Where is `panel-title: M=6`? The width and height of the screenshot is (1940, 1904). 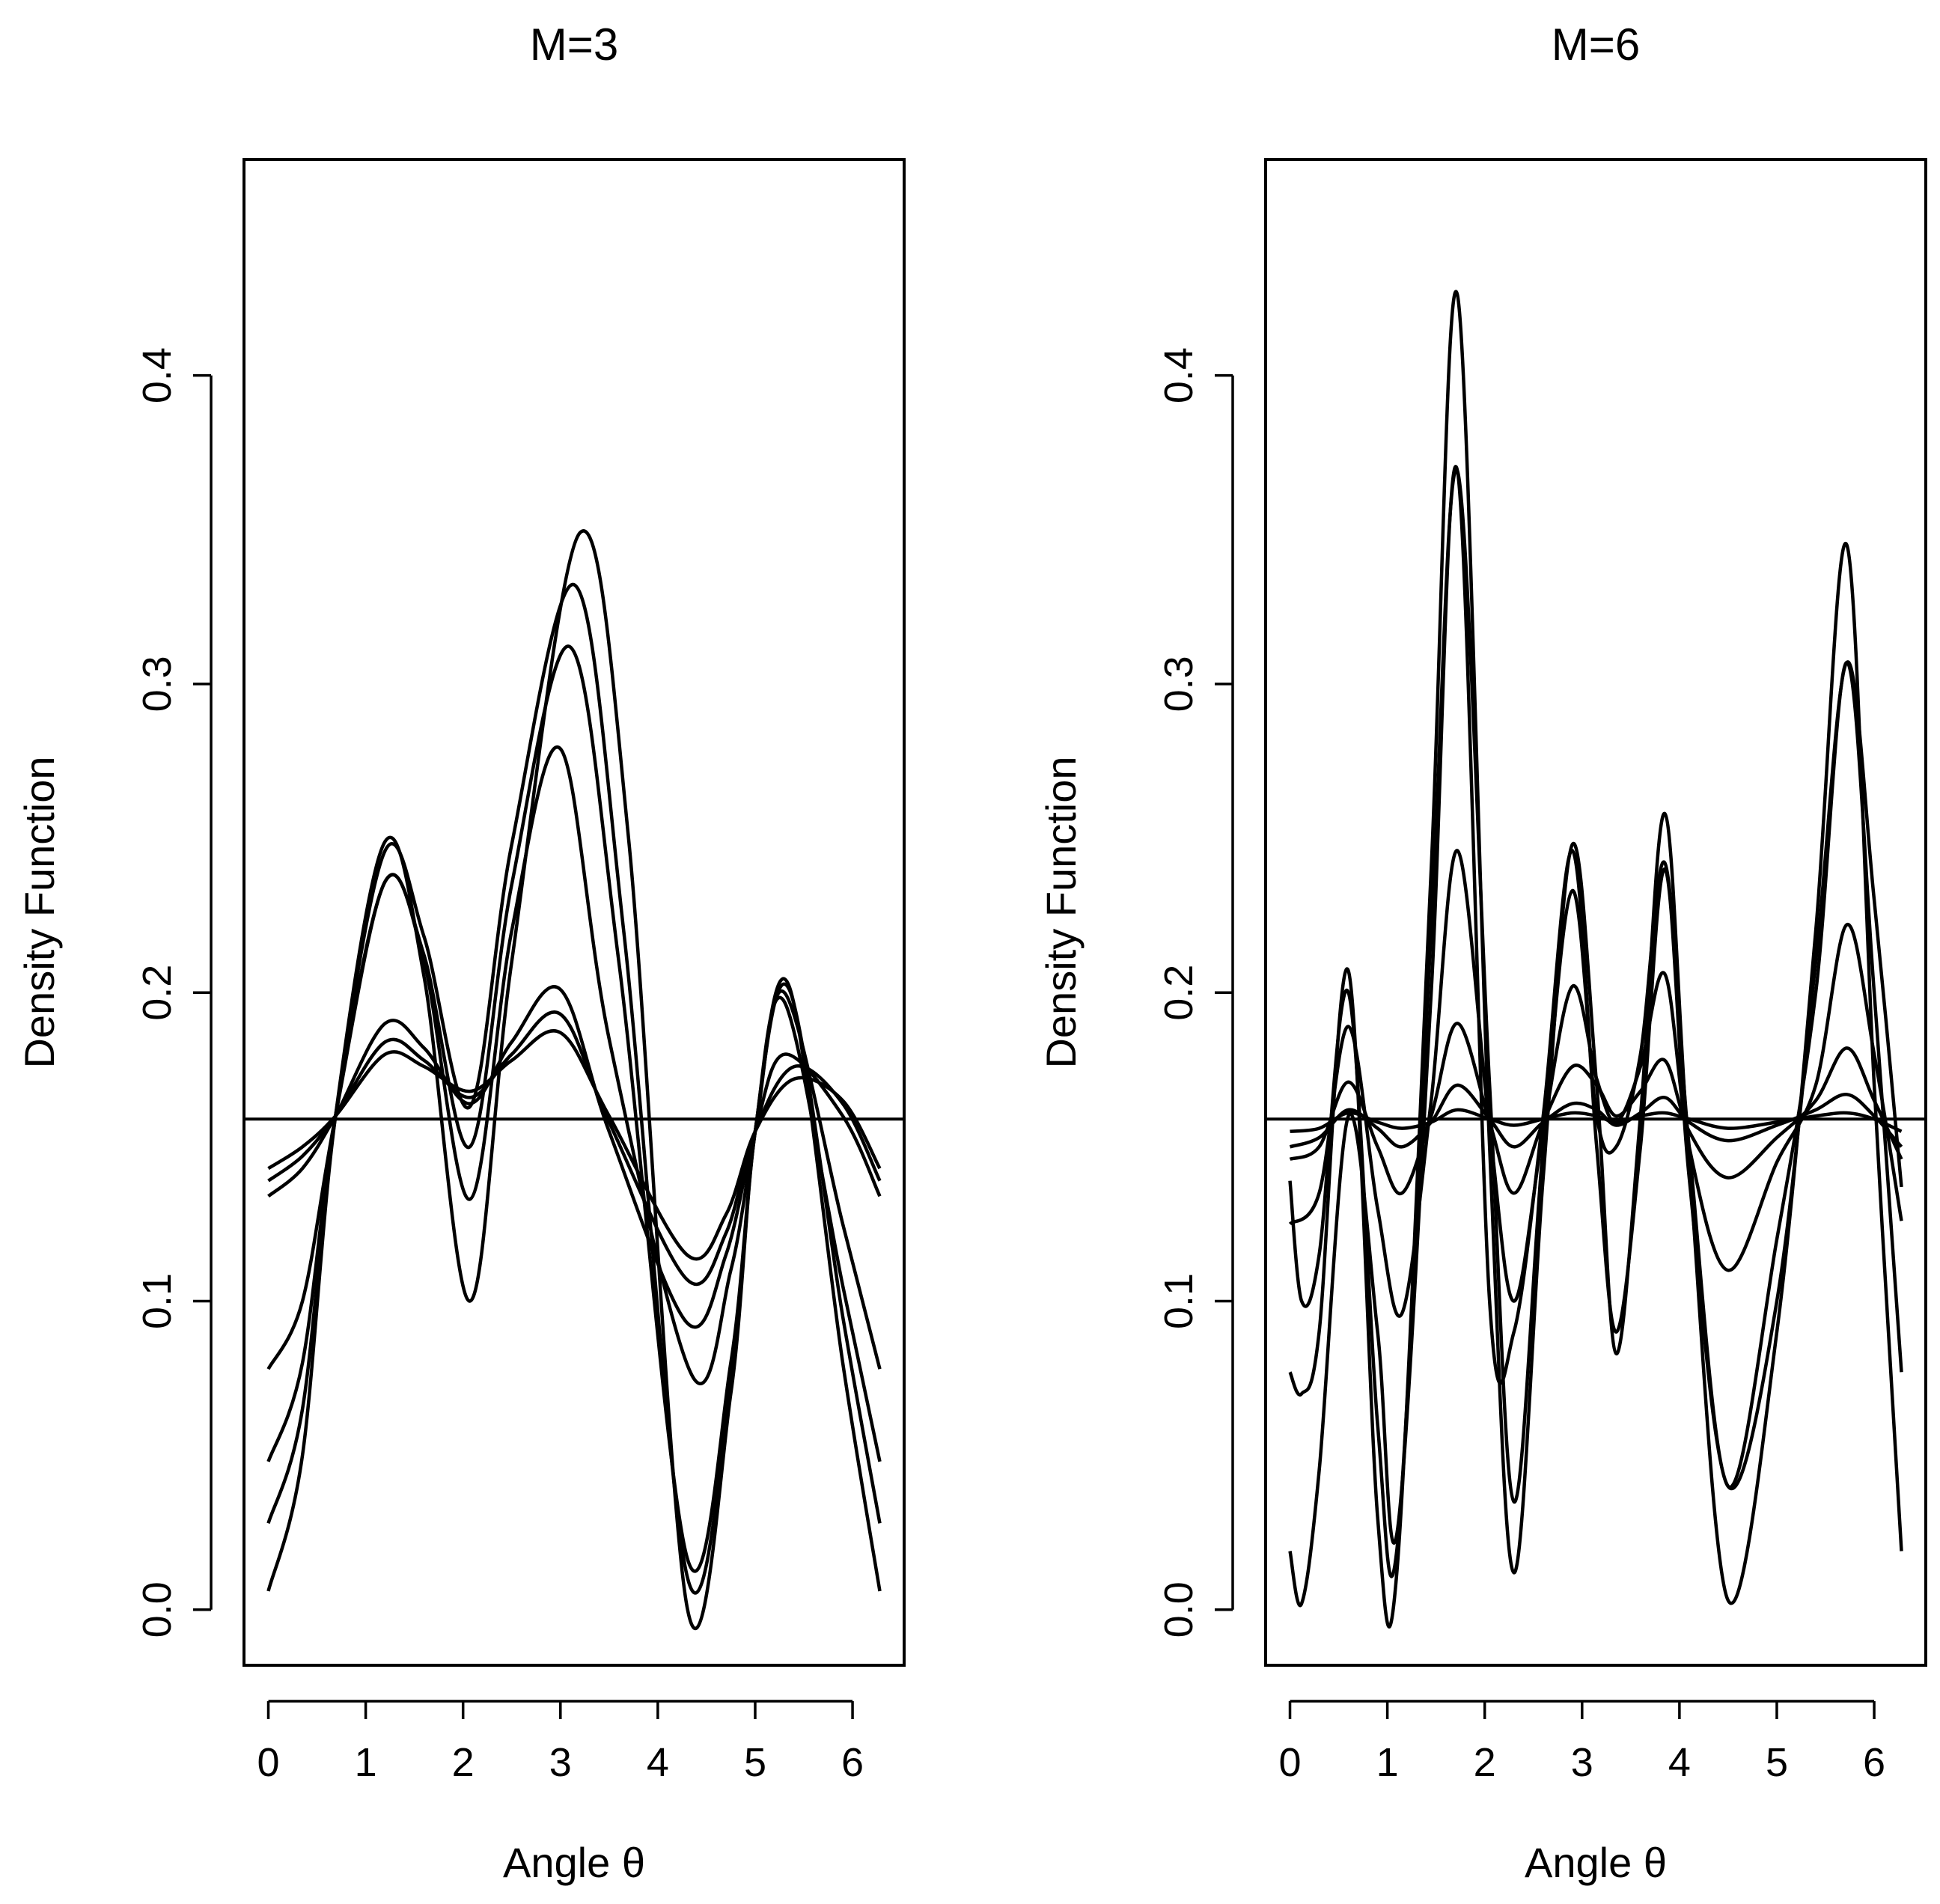
panel-title: M=6 is located at coordinates (1596, 44).